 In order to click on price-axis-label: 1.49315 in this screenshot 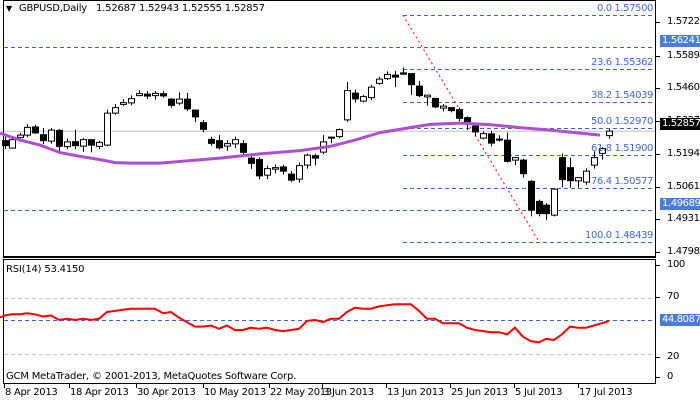, I will do `click(683, 218)`.